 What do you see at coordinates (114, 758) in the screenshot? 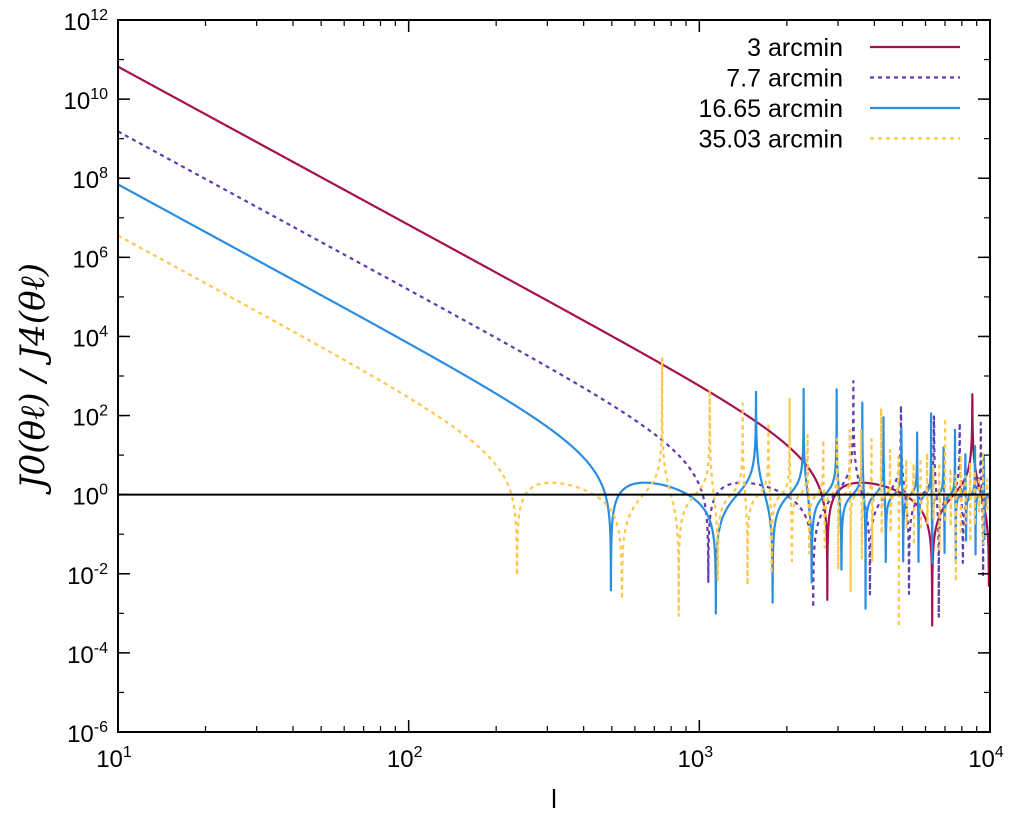
I see `x-tick-label: 10¹` at bounding box center [114, 758].